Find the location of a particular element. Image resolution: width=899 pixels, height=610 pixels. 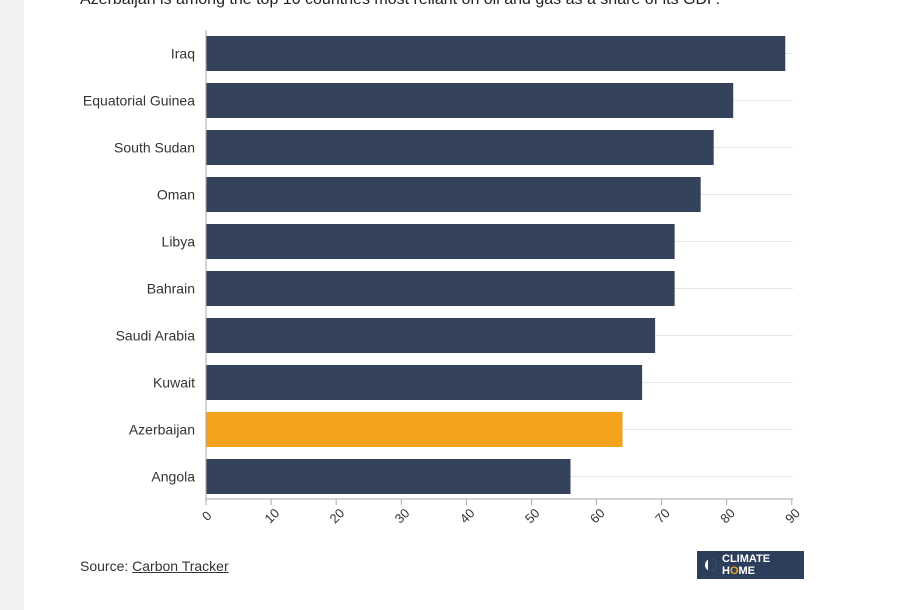

category-label: Bahrain is located at coordinates (171, 289).